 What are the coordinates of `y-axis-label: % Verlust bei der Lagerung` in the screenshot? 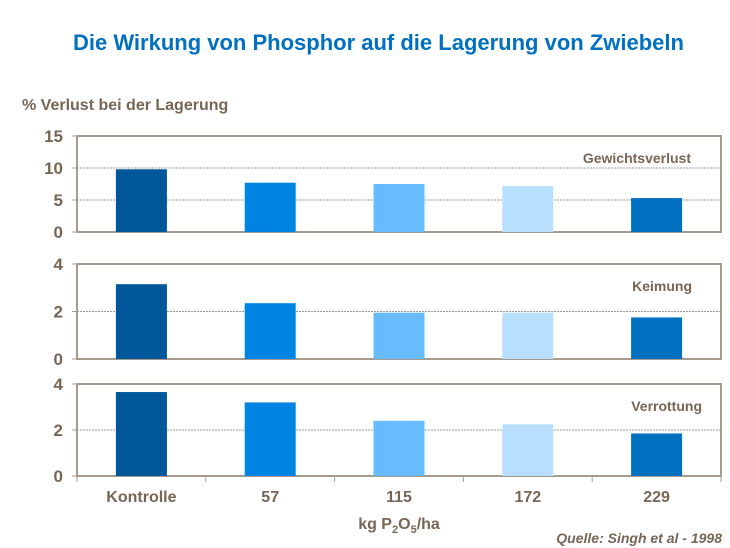 It's located at (125, 105).